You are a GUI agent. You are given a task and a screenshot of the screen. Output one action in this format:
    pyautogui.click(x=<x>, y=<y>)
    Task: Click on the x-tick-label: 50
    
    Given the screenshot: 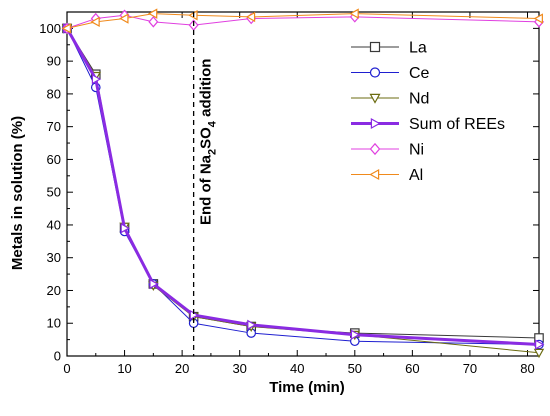 What is the action you would take?
    pyautogui.click(x=355, y=368)
    